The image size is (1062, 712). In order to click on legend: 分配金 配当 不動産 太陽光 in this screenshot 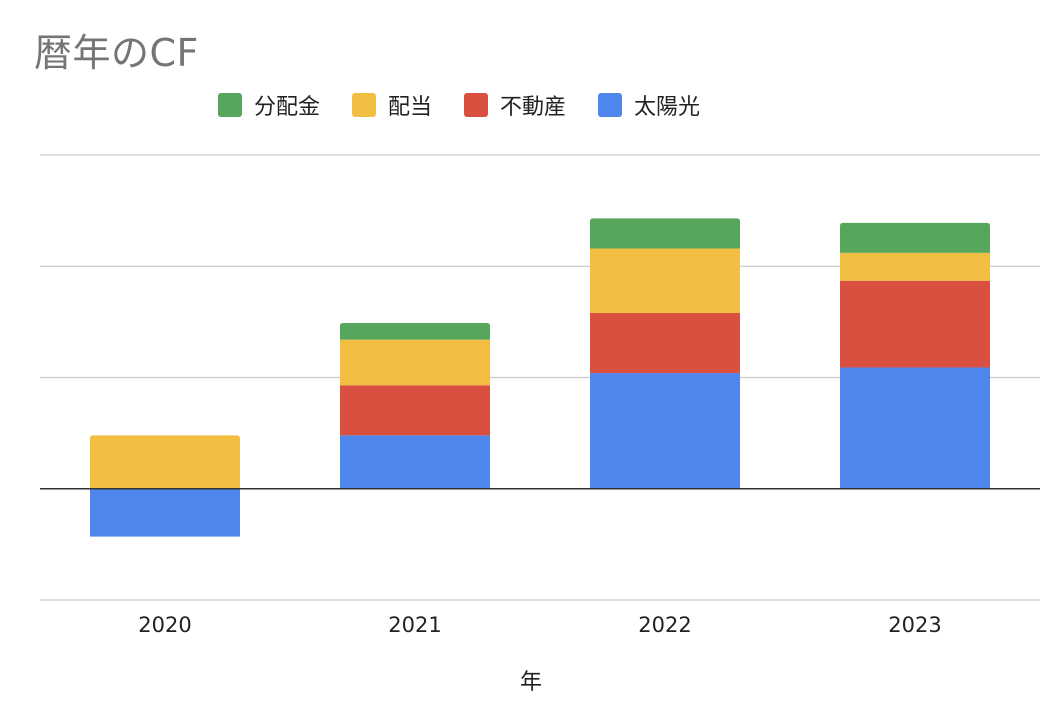, I will do `click(475, 105)`.